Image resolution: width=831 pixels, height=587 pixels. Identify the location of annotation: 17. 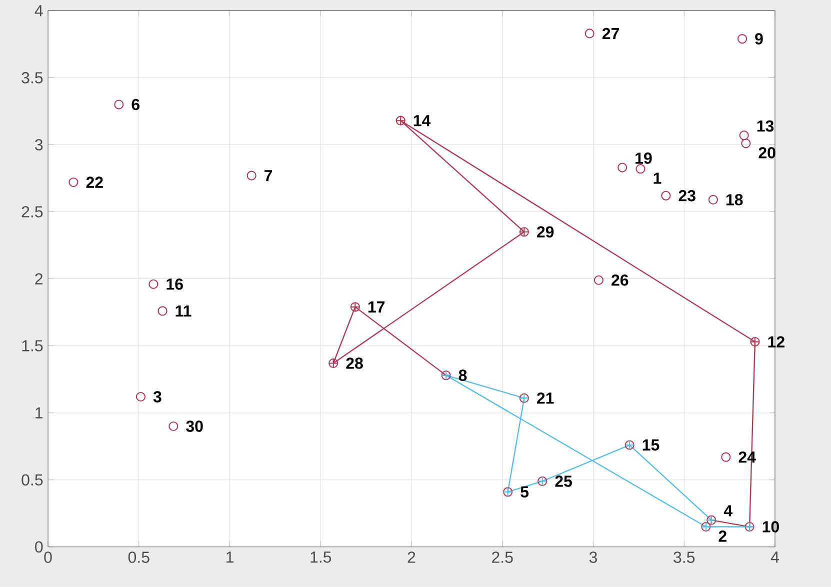
(376, 306).